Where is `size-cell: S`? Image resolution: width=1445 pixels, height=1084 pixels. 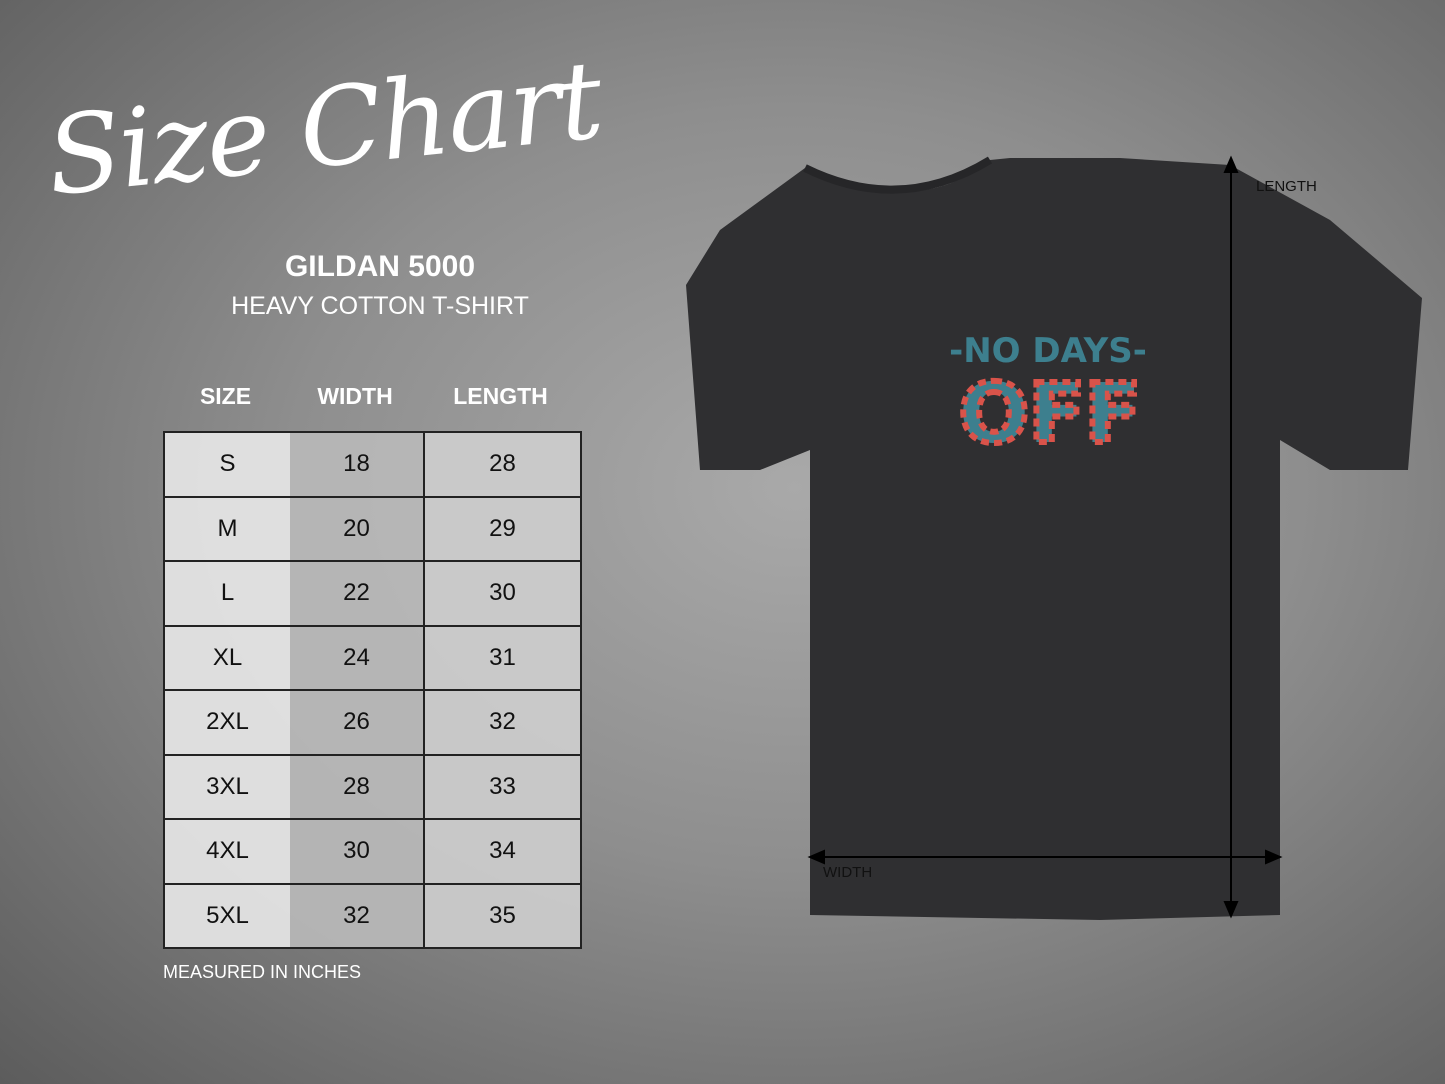
size-cell: S is located at coordinates (227, 464).